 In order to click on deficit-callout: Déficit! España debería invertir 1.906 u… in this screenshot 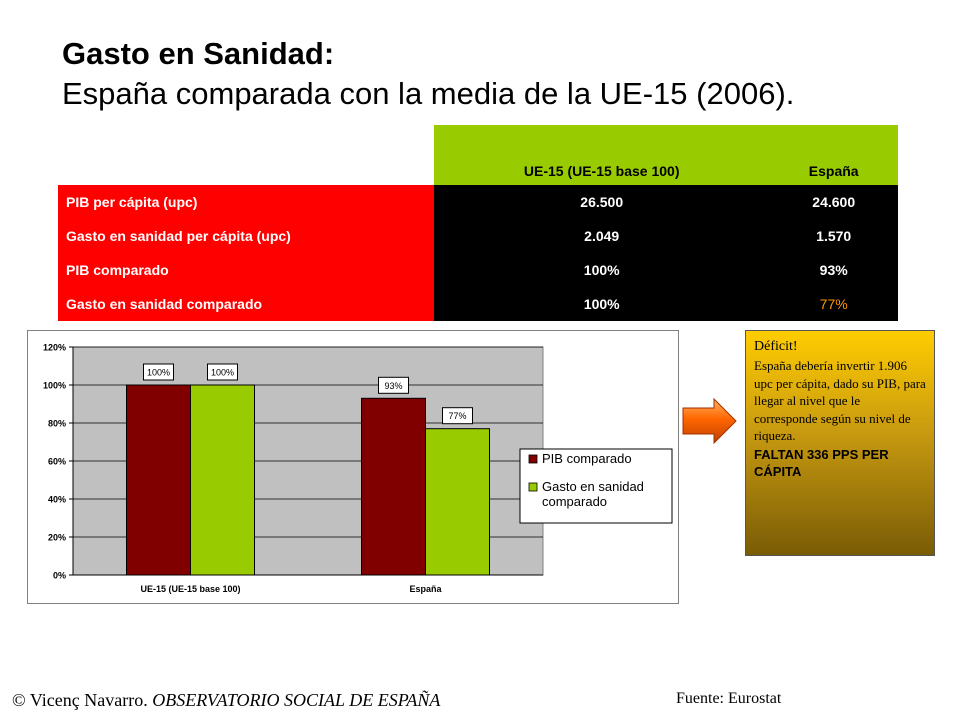, I will do `click(840, 443)`.